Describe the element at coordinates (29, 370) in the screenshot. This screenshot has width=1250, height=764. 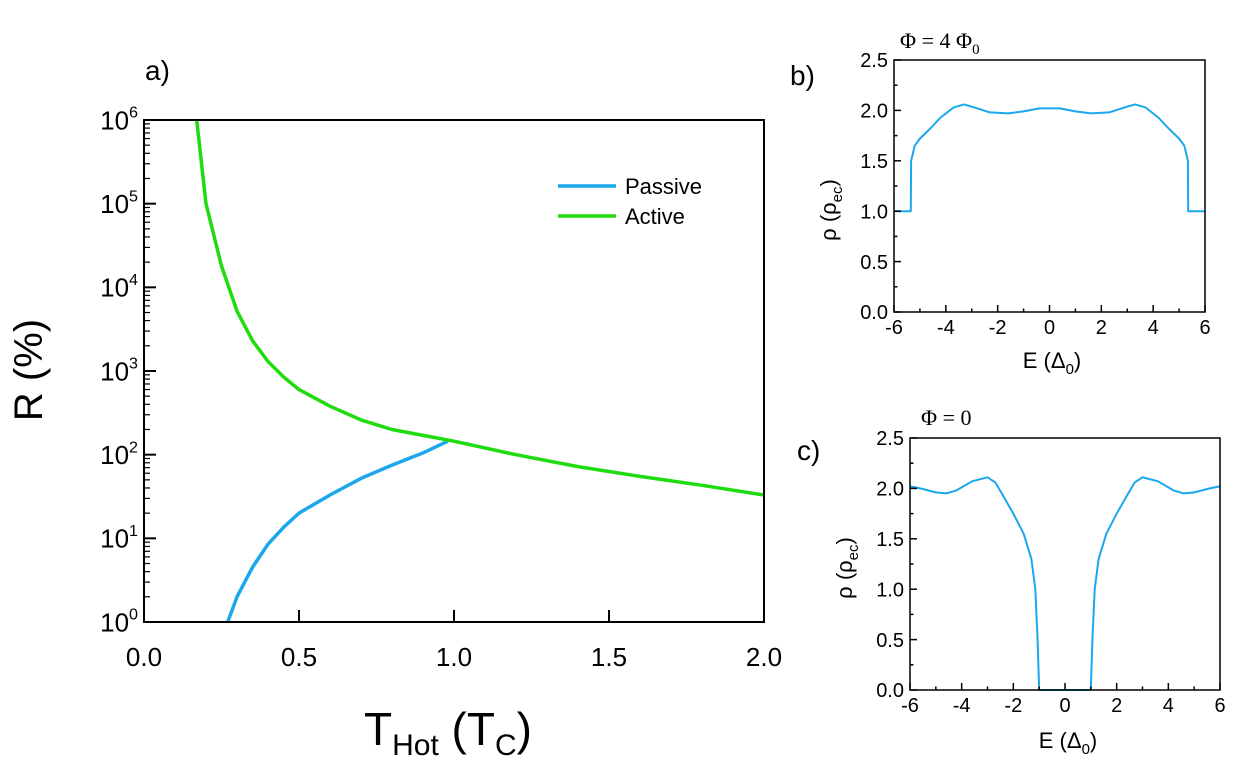
I see `panel-a-y-axis-label: R (%)` at that location.